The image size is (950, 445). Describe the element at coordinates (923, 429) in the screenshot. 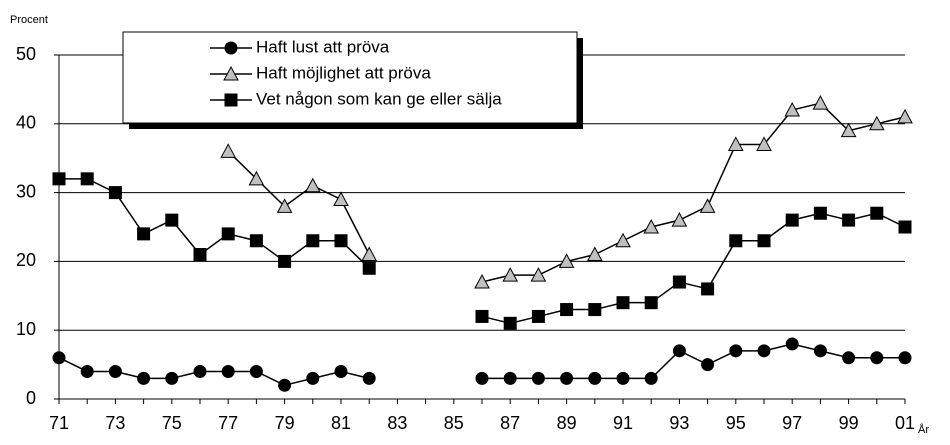

I see `x-axis-label: År` at that location.